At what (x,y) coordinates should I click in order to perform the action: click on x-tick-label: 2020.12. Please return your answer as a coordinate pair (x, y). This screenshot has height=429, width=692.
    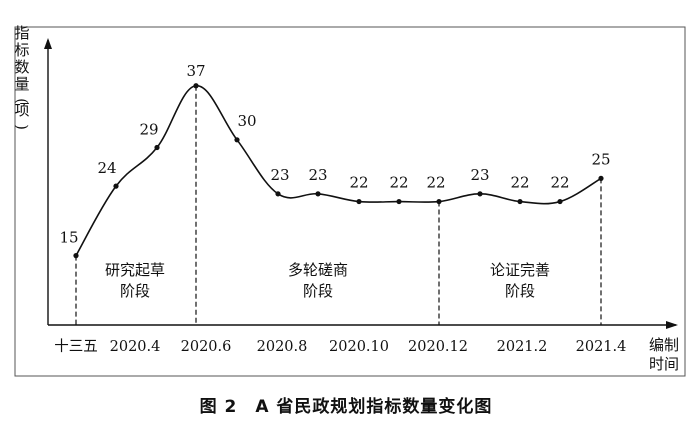
    Looking at the image, I should click on (438, 347).